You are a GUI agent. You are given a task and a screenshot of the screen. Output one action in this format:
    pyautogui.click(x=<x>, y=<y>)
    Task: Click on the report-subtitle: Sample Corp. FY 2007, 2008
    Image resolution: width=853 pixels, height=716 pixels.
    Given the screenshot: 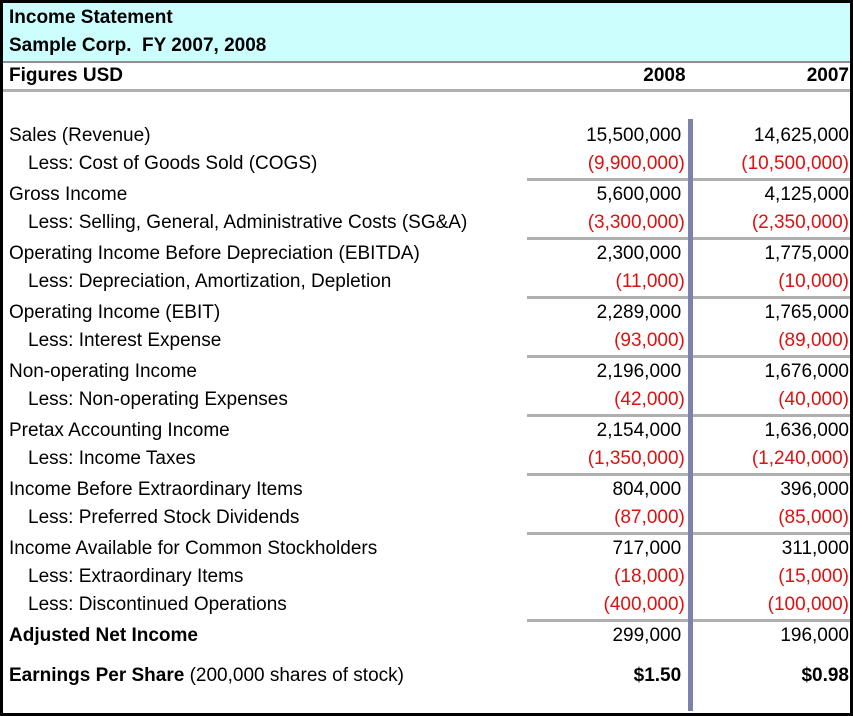 What is the action you would take?
    pyautogui.click(x=138, y=45)
    